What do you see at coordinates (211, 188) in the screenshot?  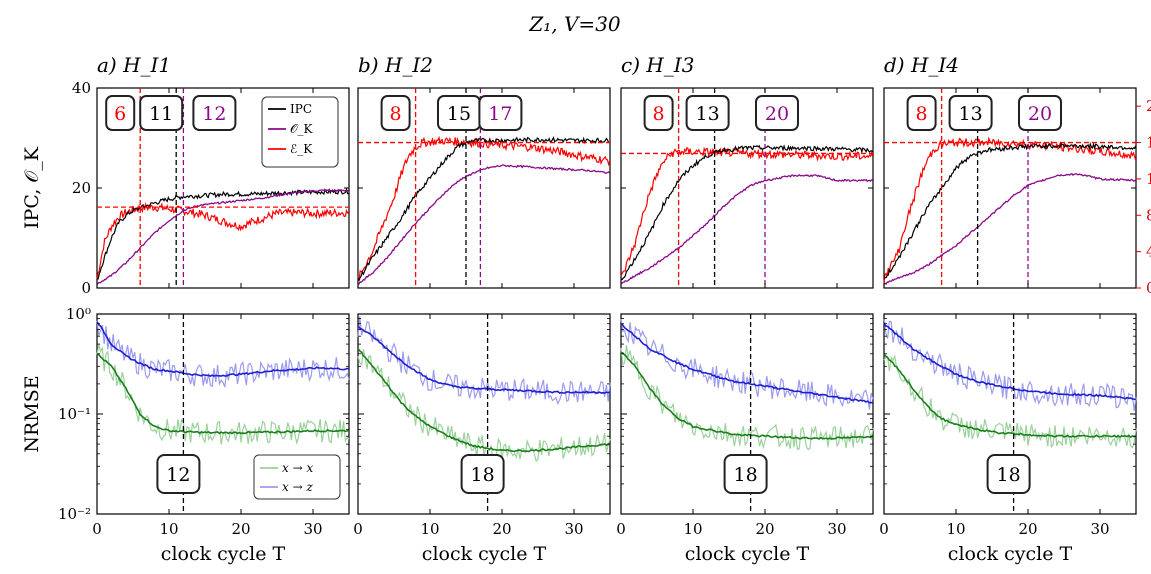 I see `top-axes: 6 11 12 0 20 40 IPC 𝒪_K ℰ_K` at bounding box center [211, 188].